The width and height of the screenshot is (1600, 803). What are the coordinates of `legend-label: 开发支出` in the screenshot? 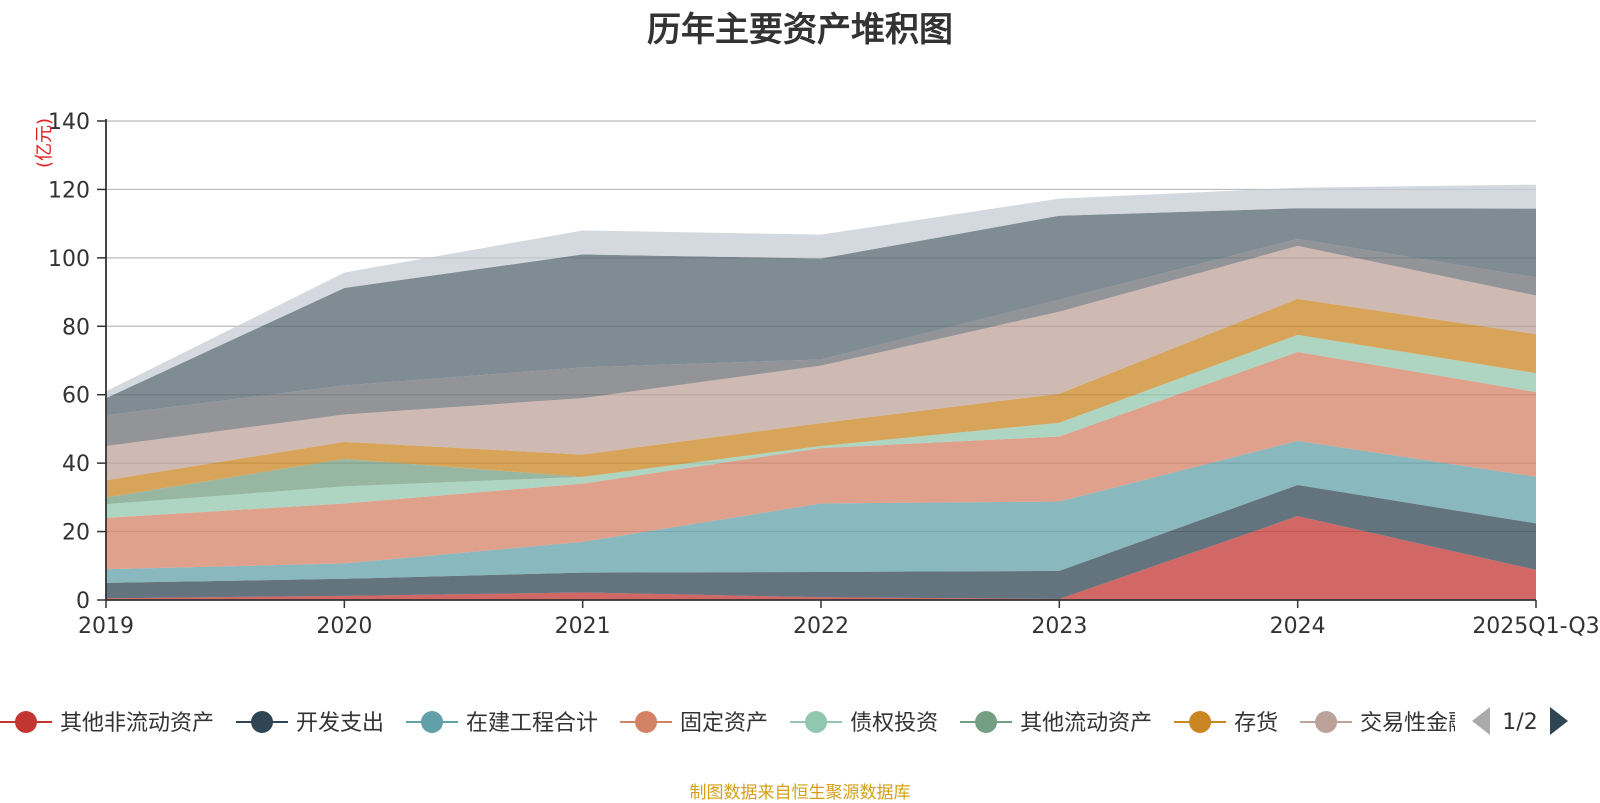 It's located at (340, 723).